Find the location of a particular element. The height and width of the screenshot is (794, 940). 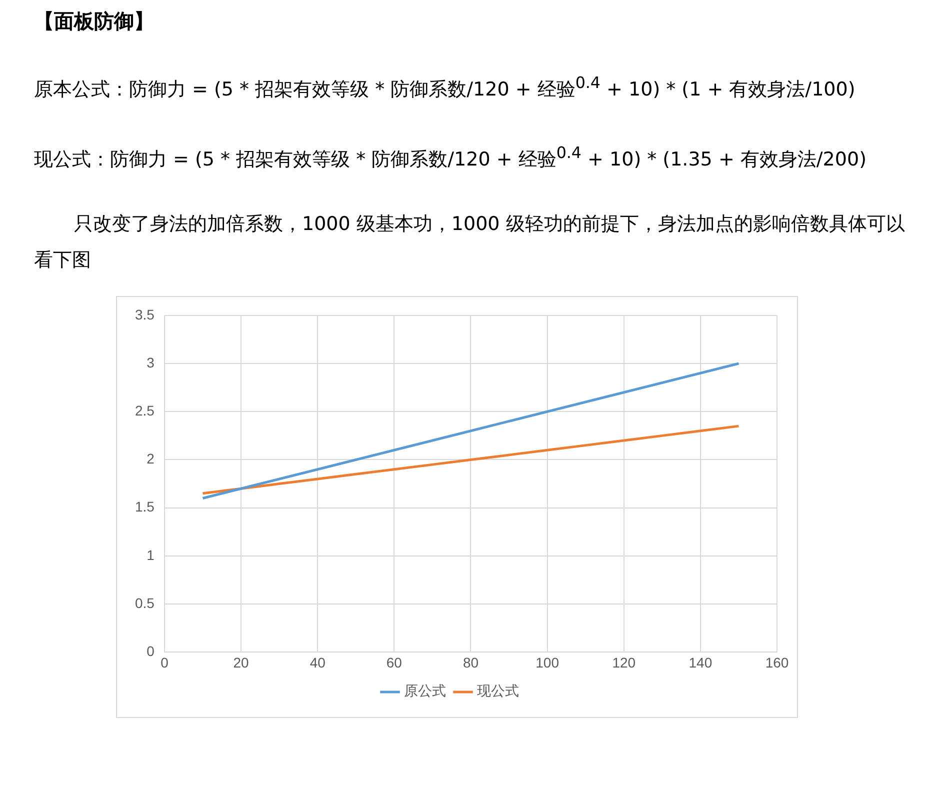

y-tick-label: 0 is located at coordinates (150, 650).